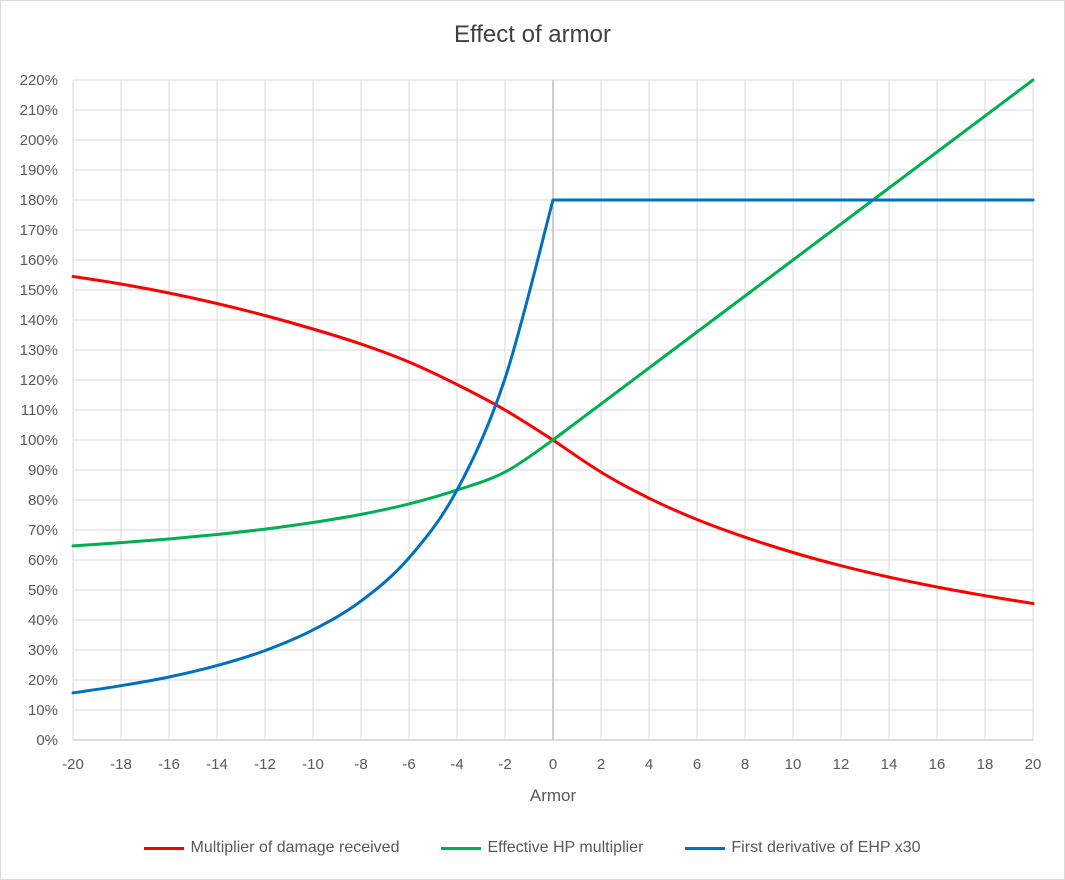 Image resolution: width=1065 pixels, height=880 pixels. Describe the element at coordinates (217, 764) in the screenshot. I see `x-tick-label: -14` at that location.